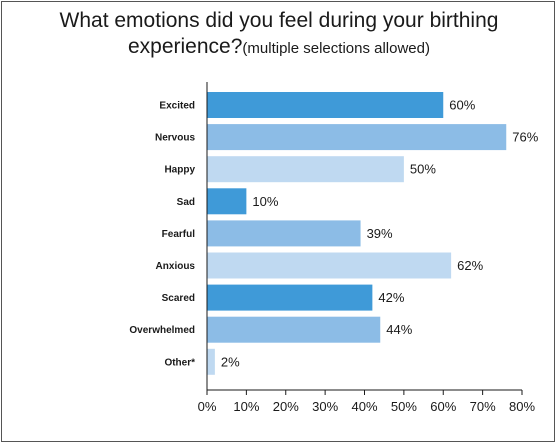  Describe the element at coordinates (380, 233) in the screenshot. I see `value-label: 39%` at that location.